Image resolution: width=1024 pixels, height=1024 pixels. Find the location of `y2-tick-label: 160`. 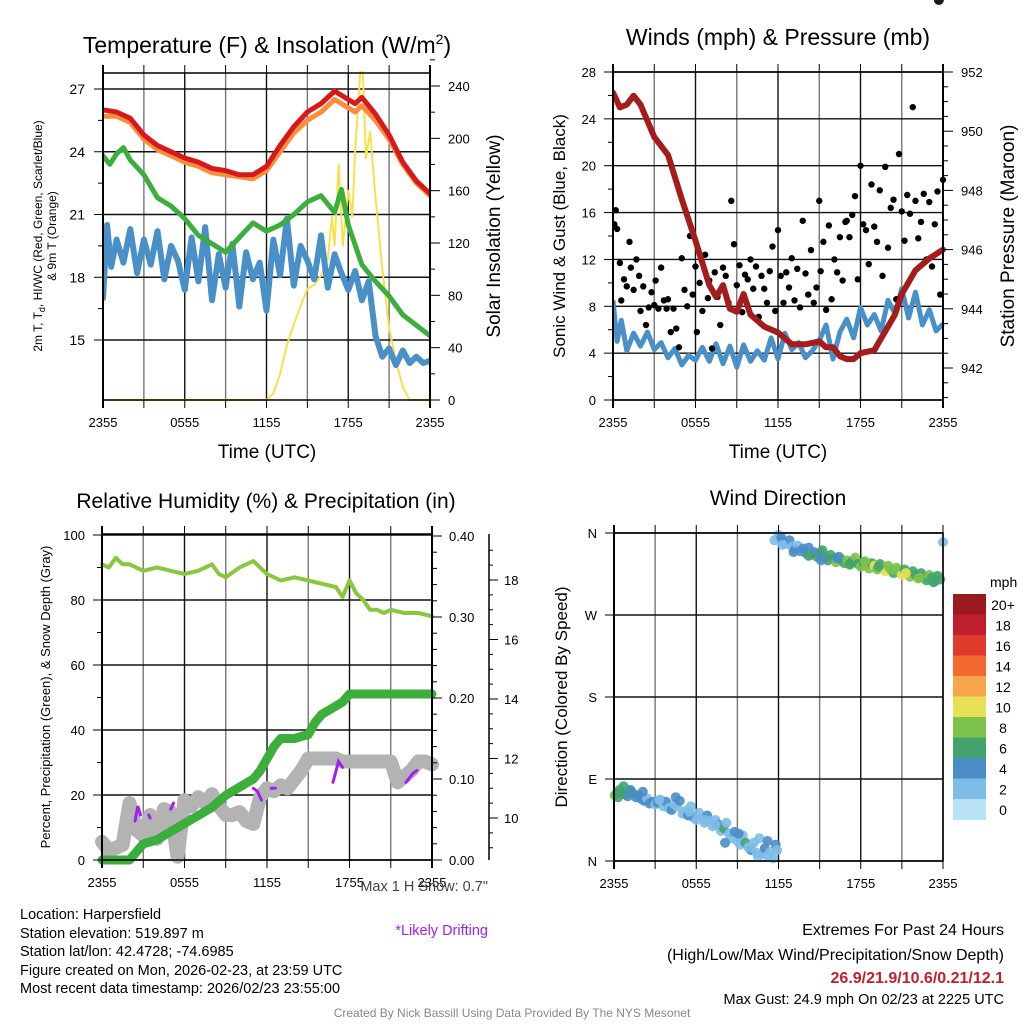

y2-tick-label: 160 is located at coordinates (459, 191).